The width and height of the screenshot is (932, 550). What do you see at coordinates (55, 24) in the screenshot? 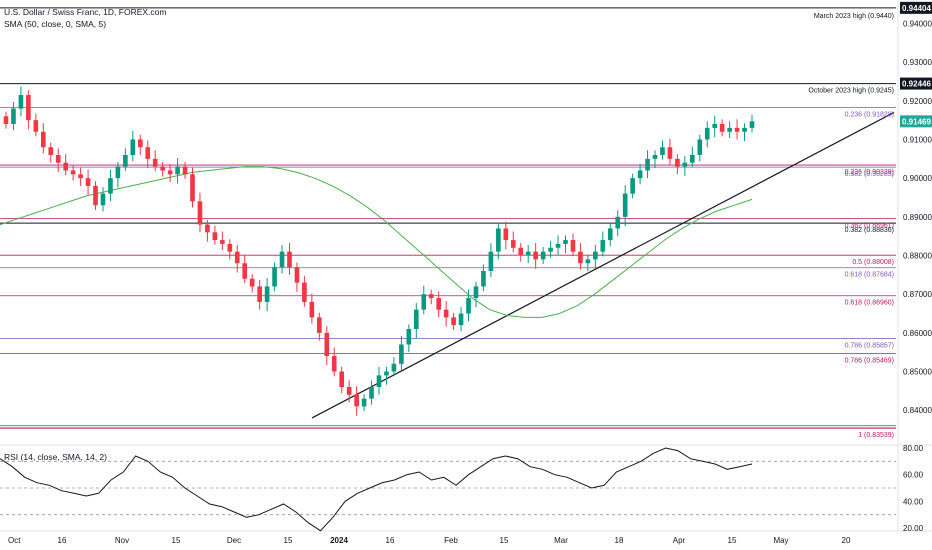
I see `sma-legend: SMA (50, close, 0, SMA, 5)` at bounding box center [55, 24].